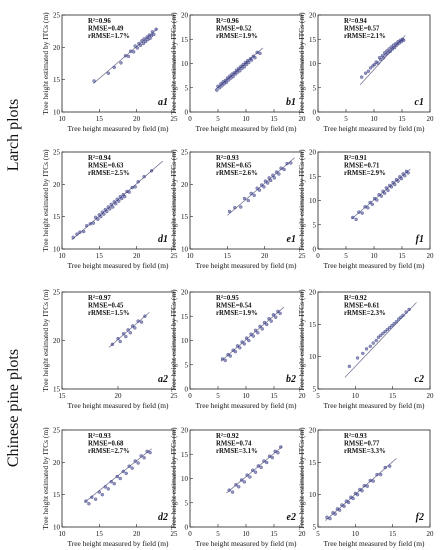 This screenshot has width=442, height=550. What do you see at coordinates (356, 396) in the screenshot?
I see `x-tick-label: 10` at bounding box center [356, 396].